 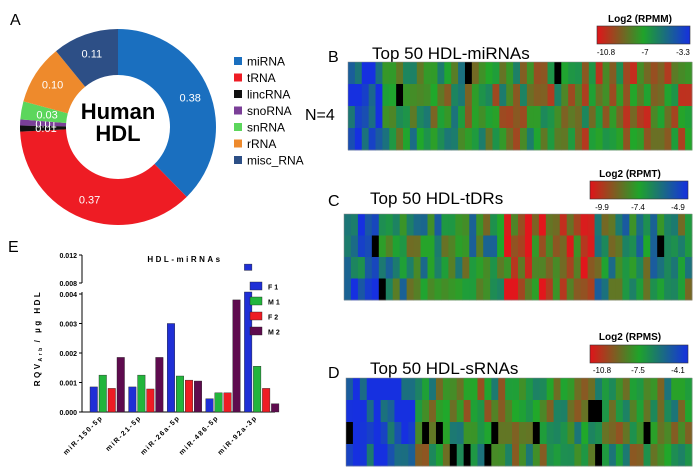 I want to click on donut-value-label: 0.03, so click(x=46, y=116).